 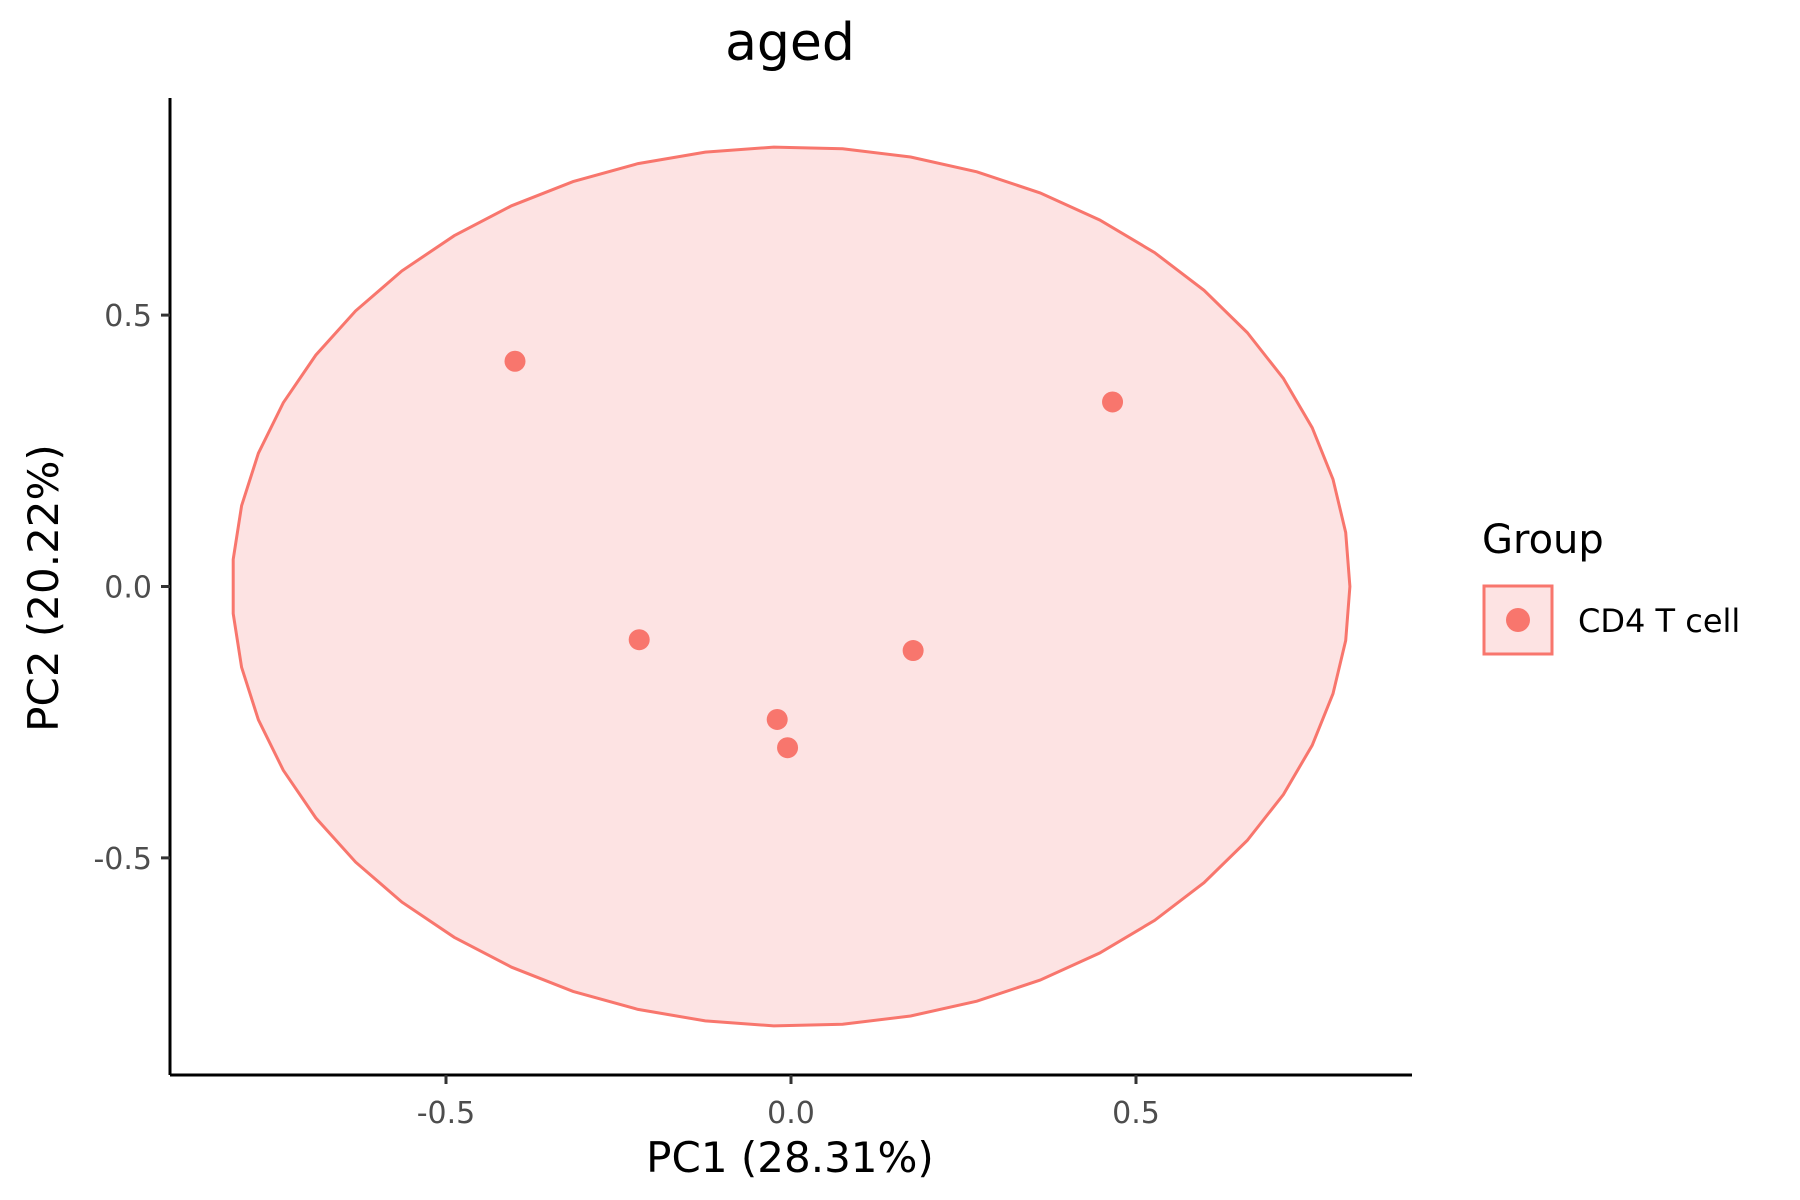 What do you see at coordinates (1518, 620) in the screenshot?
I see `legend-key-point` at bounding box center [1518, 620].